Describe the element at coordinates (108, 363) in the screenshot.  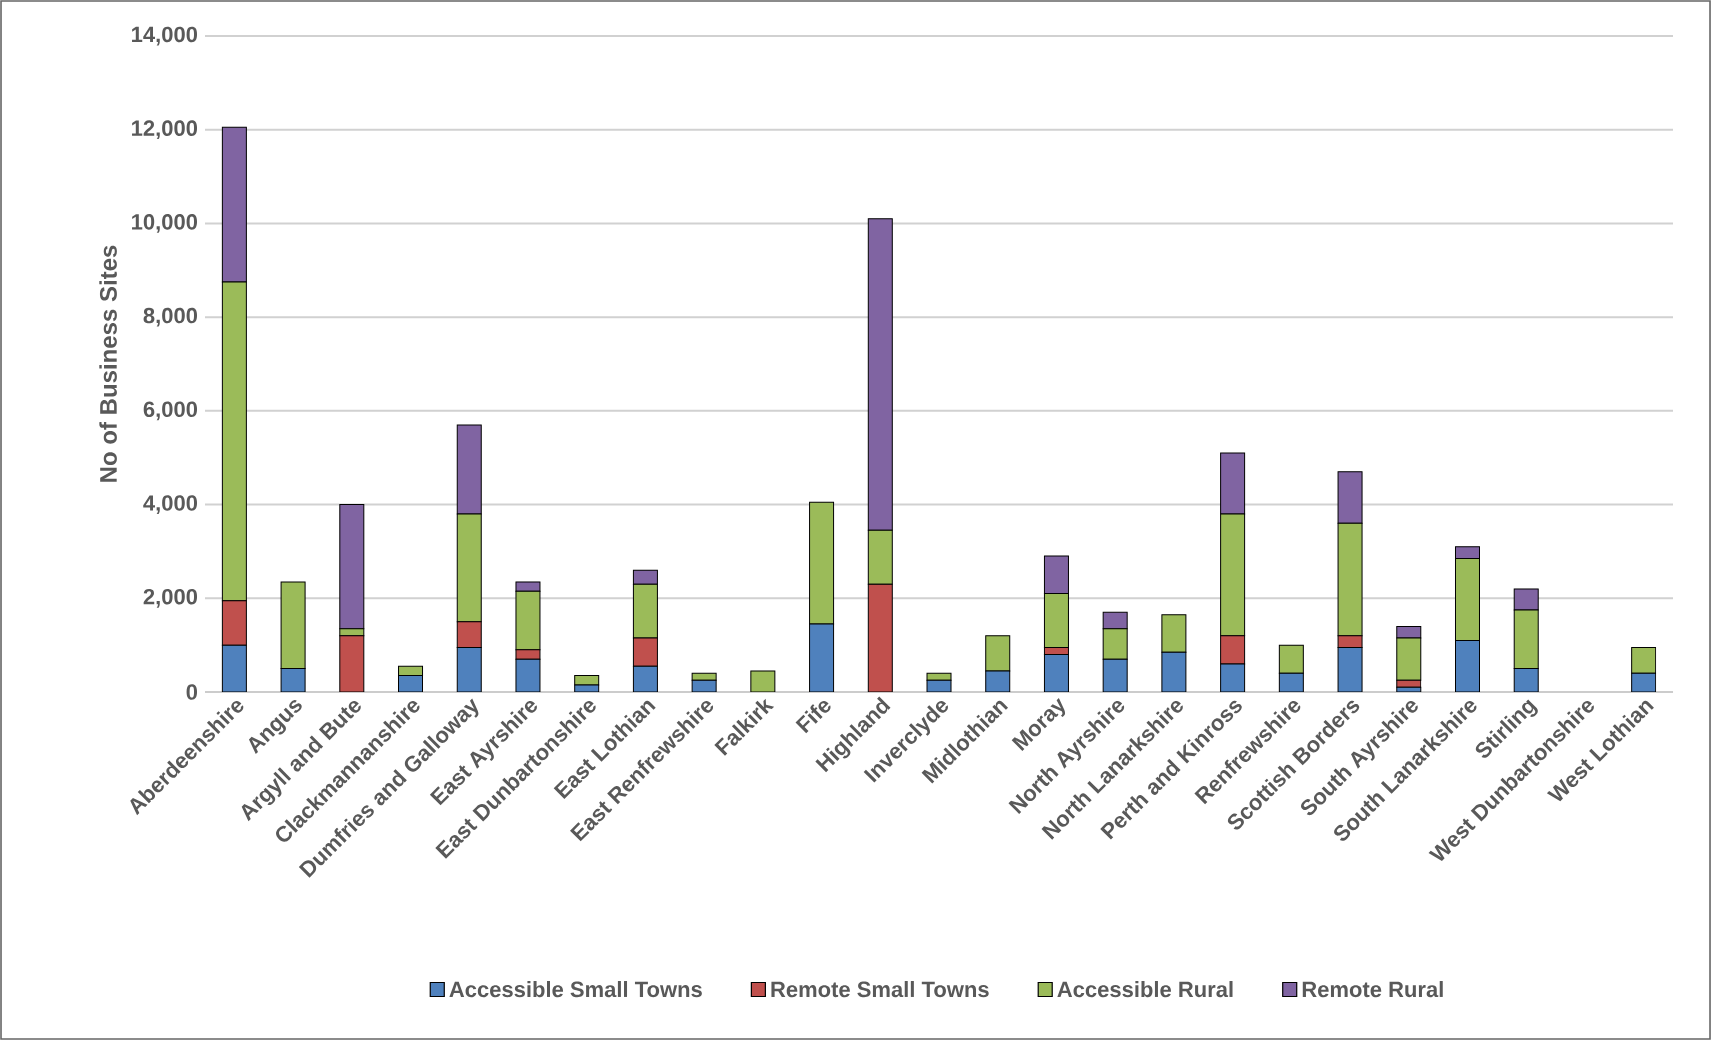
I see `y-axis-title: No of Business Sites` at that location.